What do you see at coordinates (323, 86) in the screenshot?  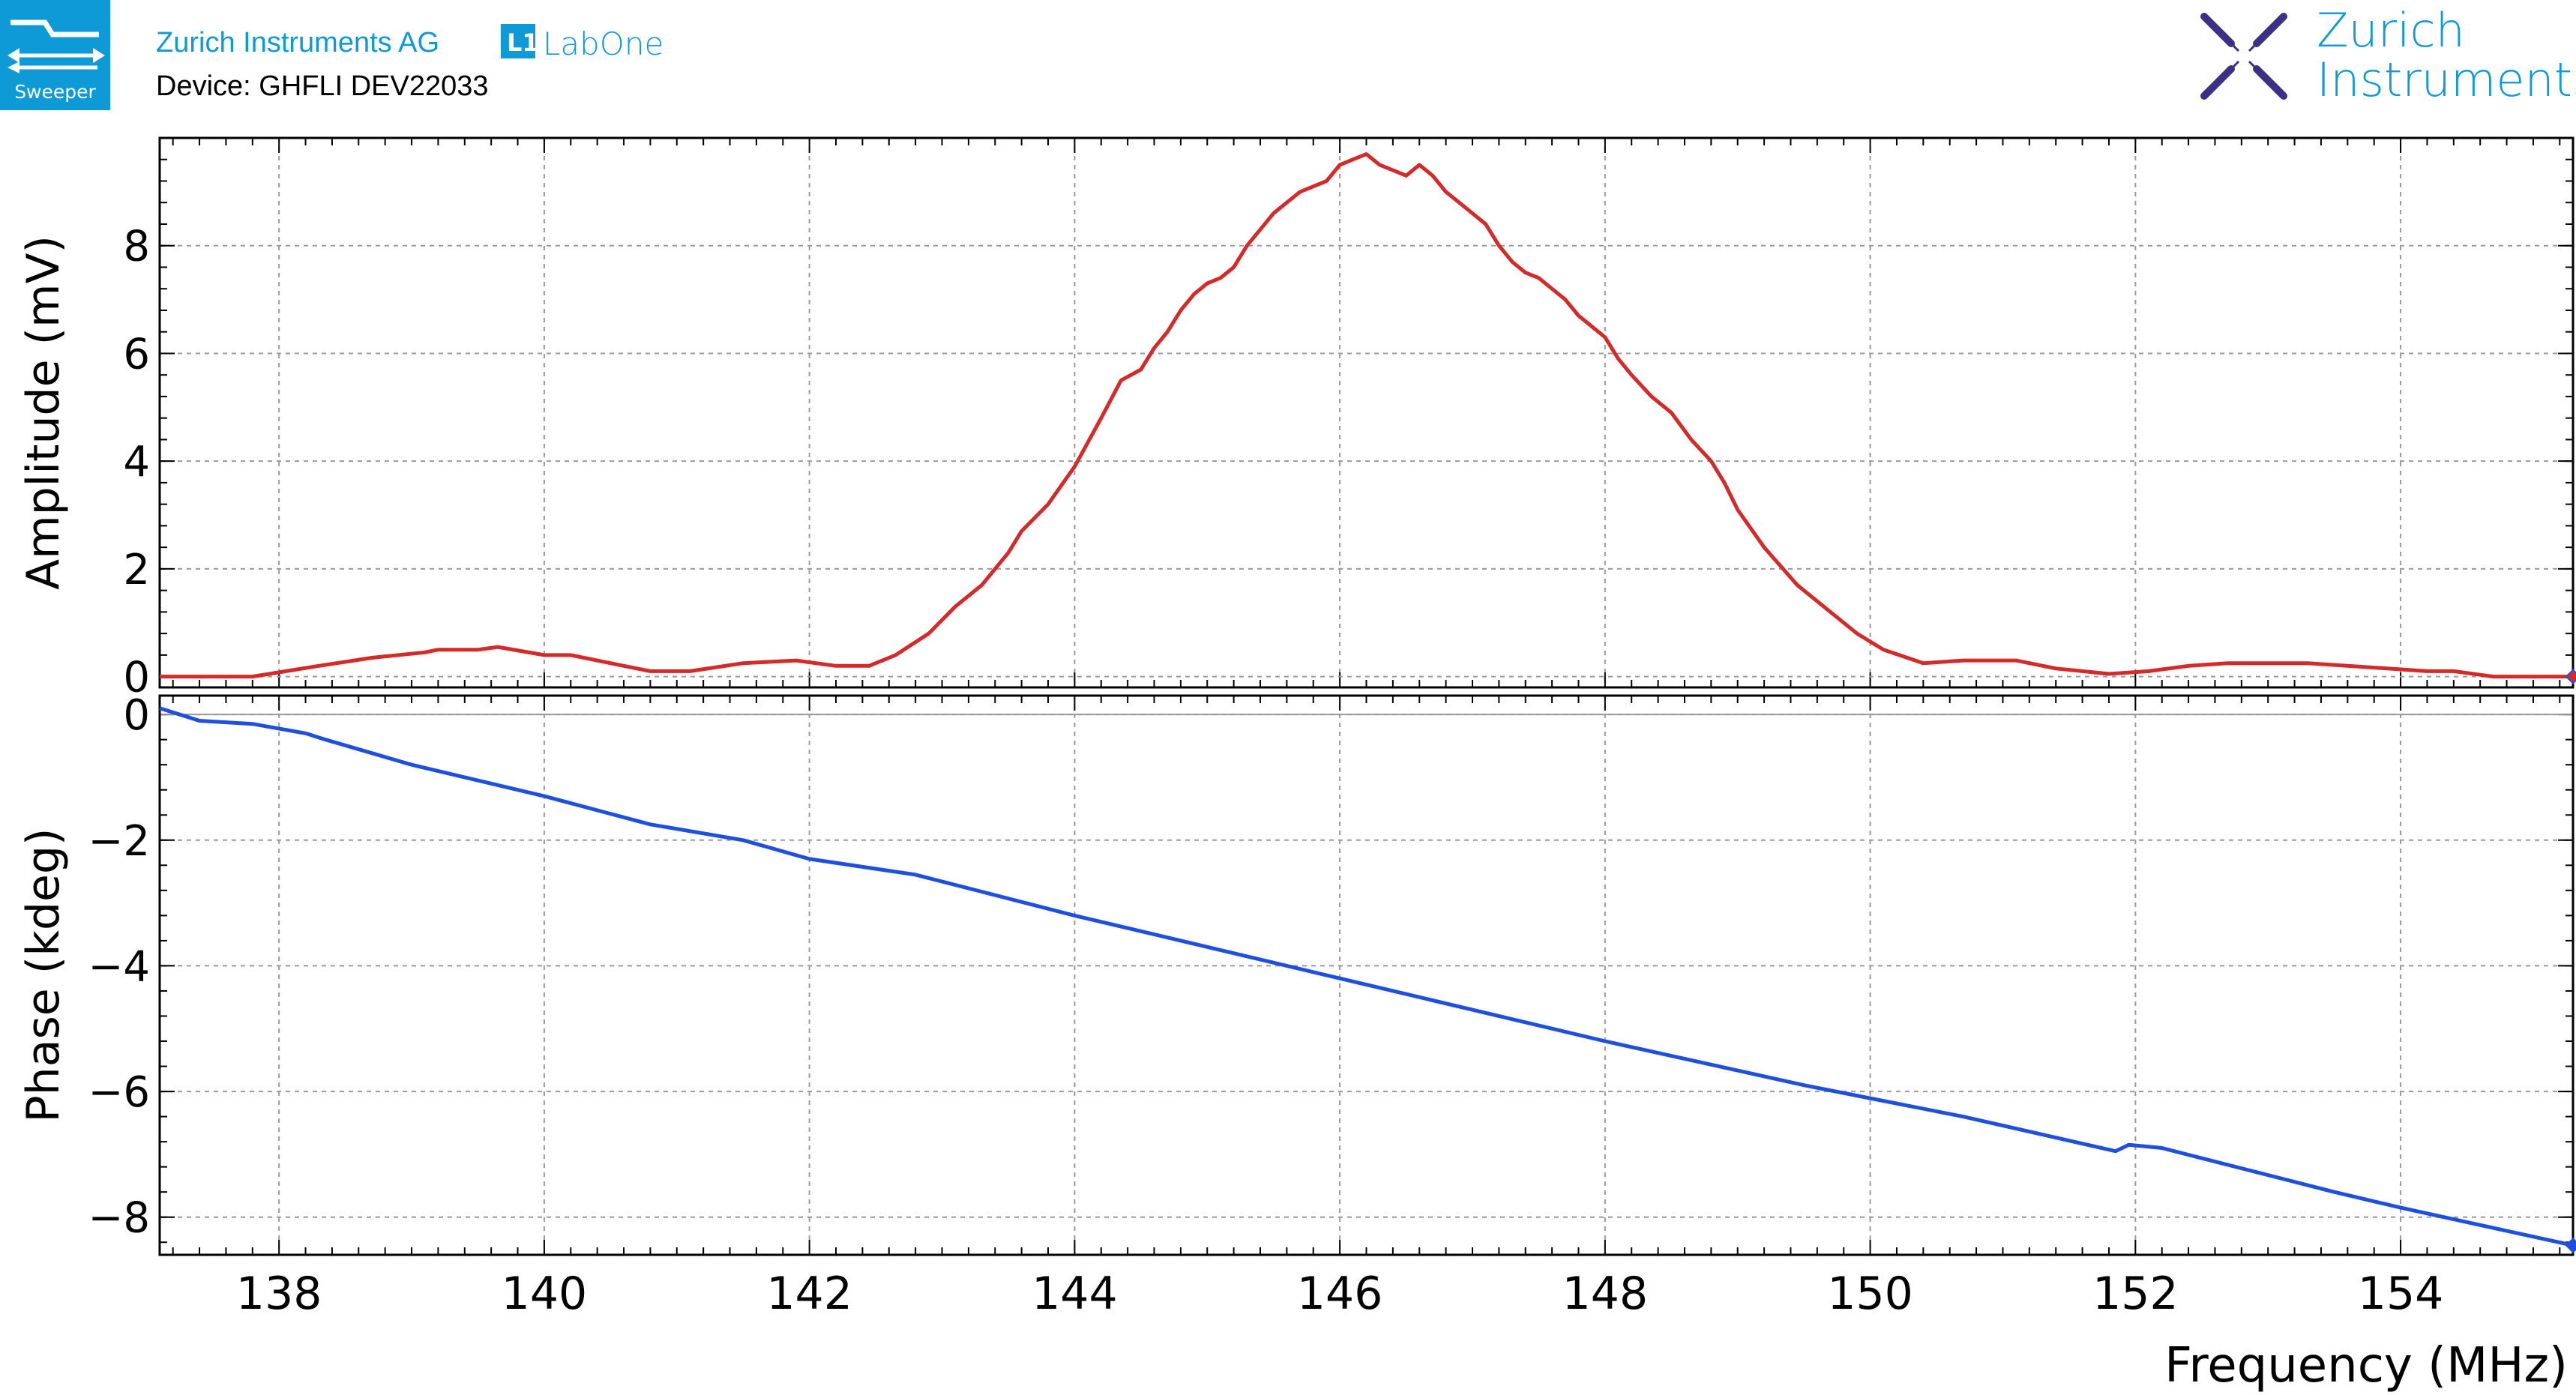 I see `device-label: Device: GHFLI DEV22033` at bounding box center [323, 86].